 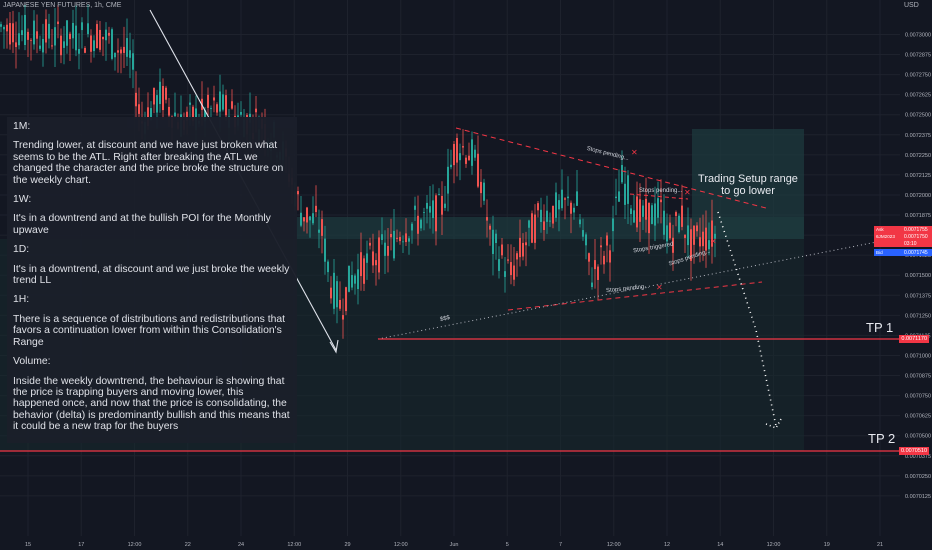 What do you see at coordinates (916, 253) in the screenshot?
I see `last-price-tag-value: 0.0071745` at bounding box center [916, 253].